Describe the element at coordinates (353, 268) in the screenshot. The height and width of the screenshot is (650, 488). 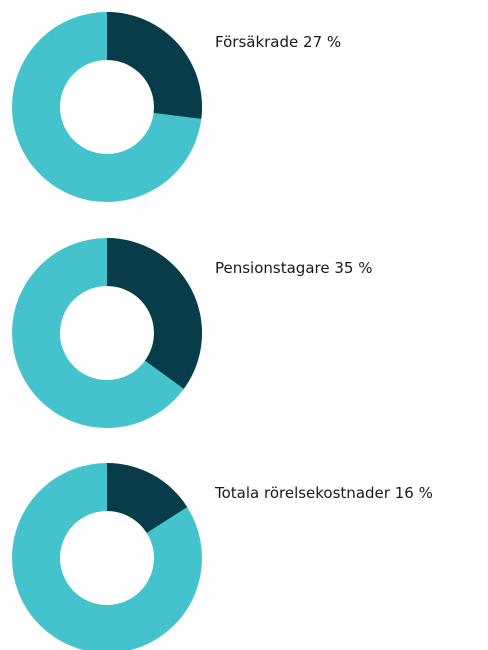
I see `label-value: 35 %` at that location.